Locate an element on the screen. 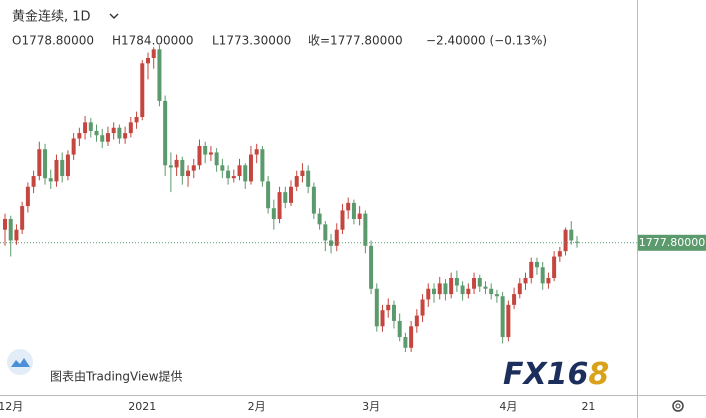 The width and height of the screenshot is (706, 418). ohlc-label: O1778.80000 is located at coordinates (53, 41).